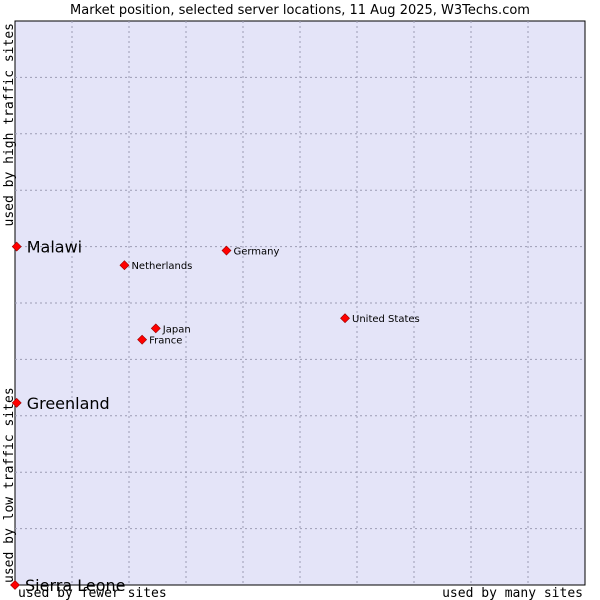  I want to click on y-axis-label-top: used by high traffic sites, so click(9, 125).